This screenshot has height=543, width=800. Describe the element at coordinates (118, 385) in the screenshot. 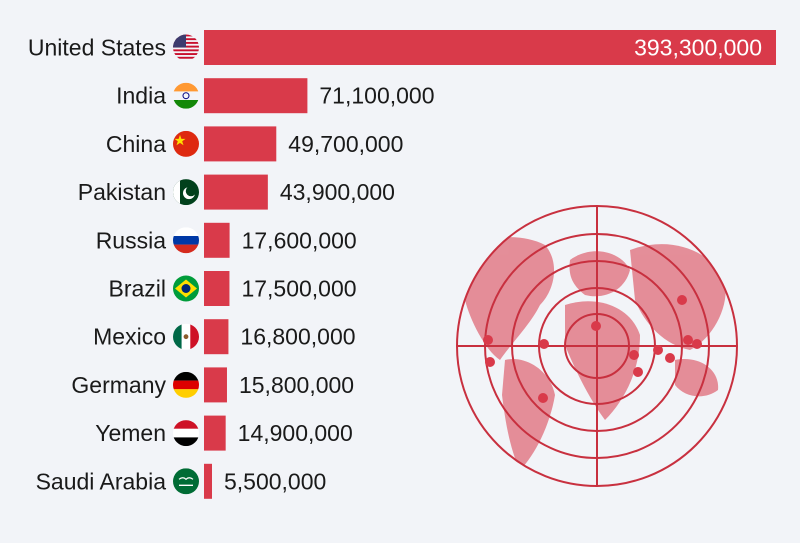

I see `category-label: Germany` at that location.